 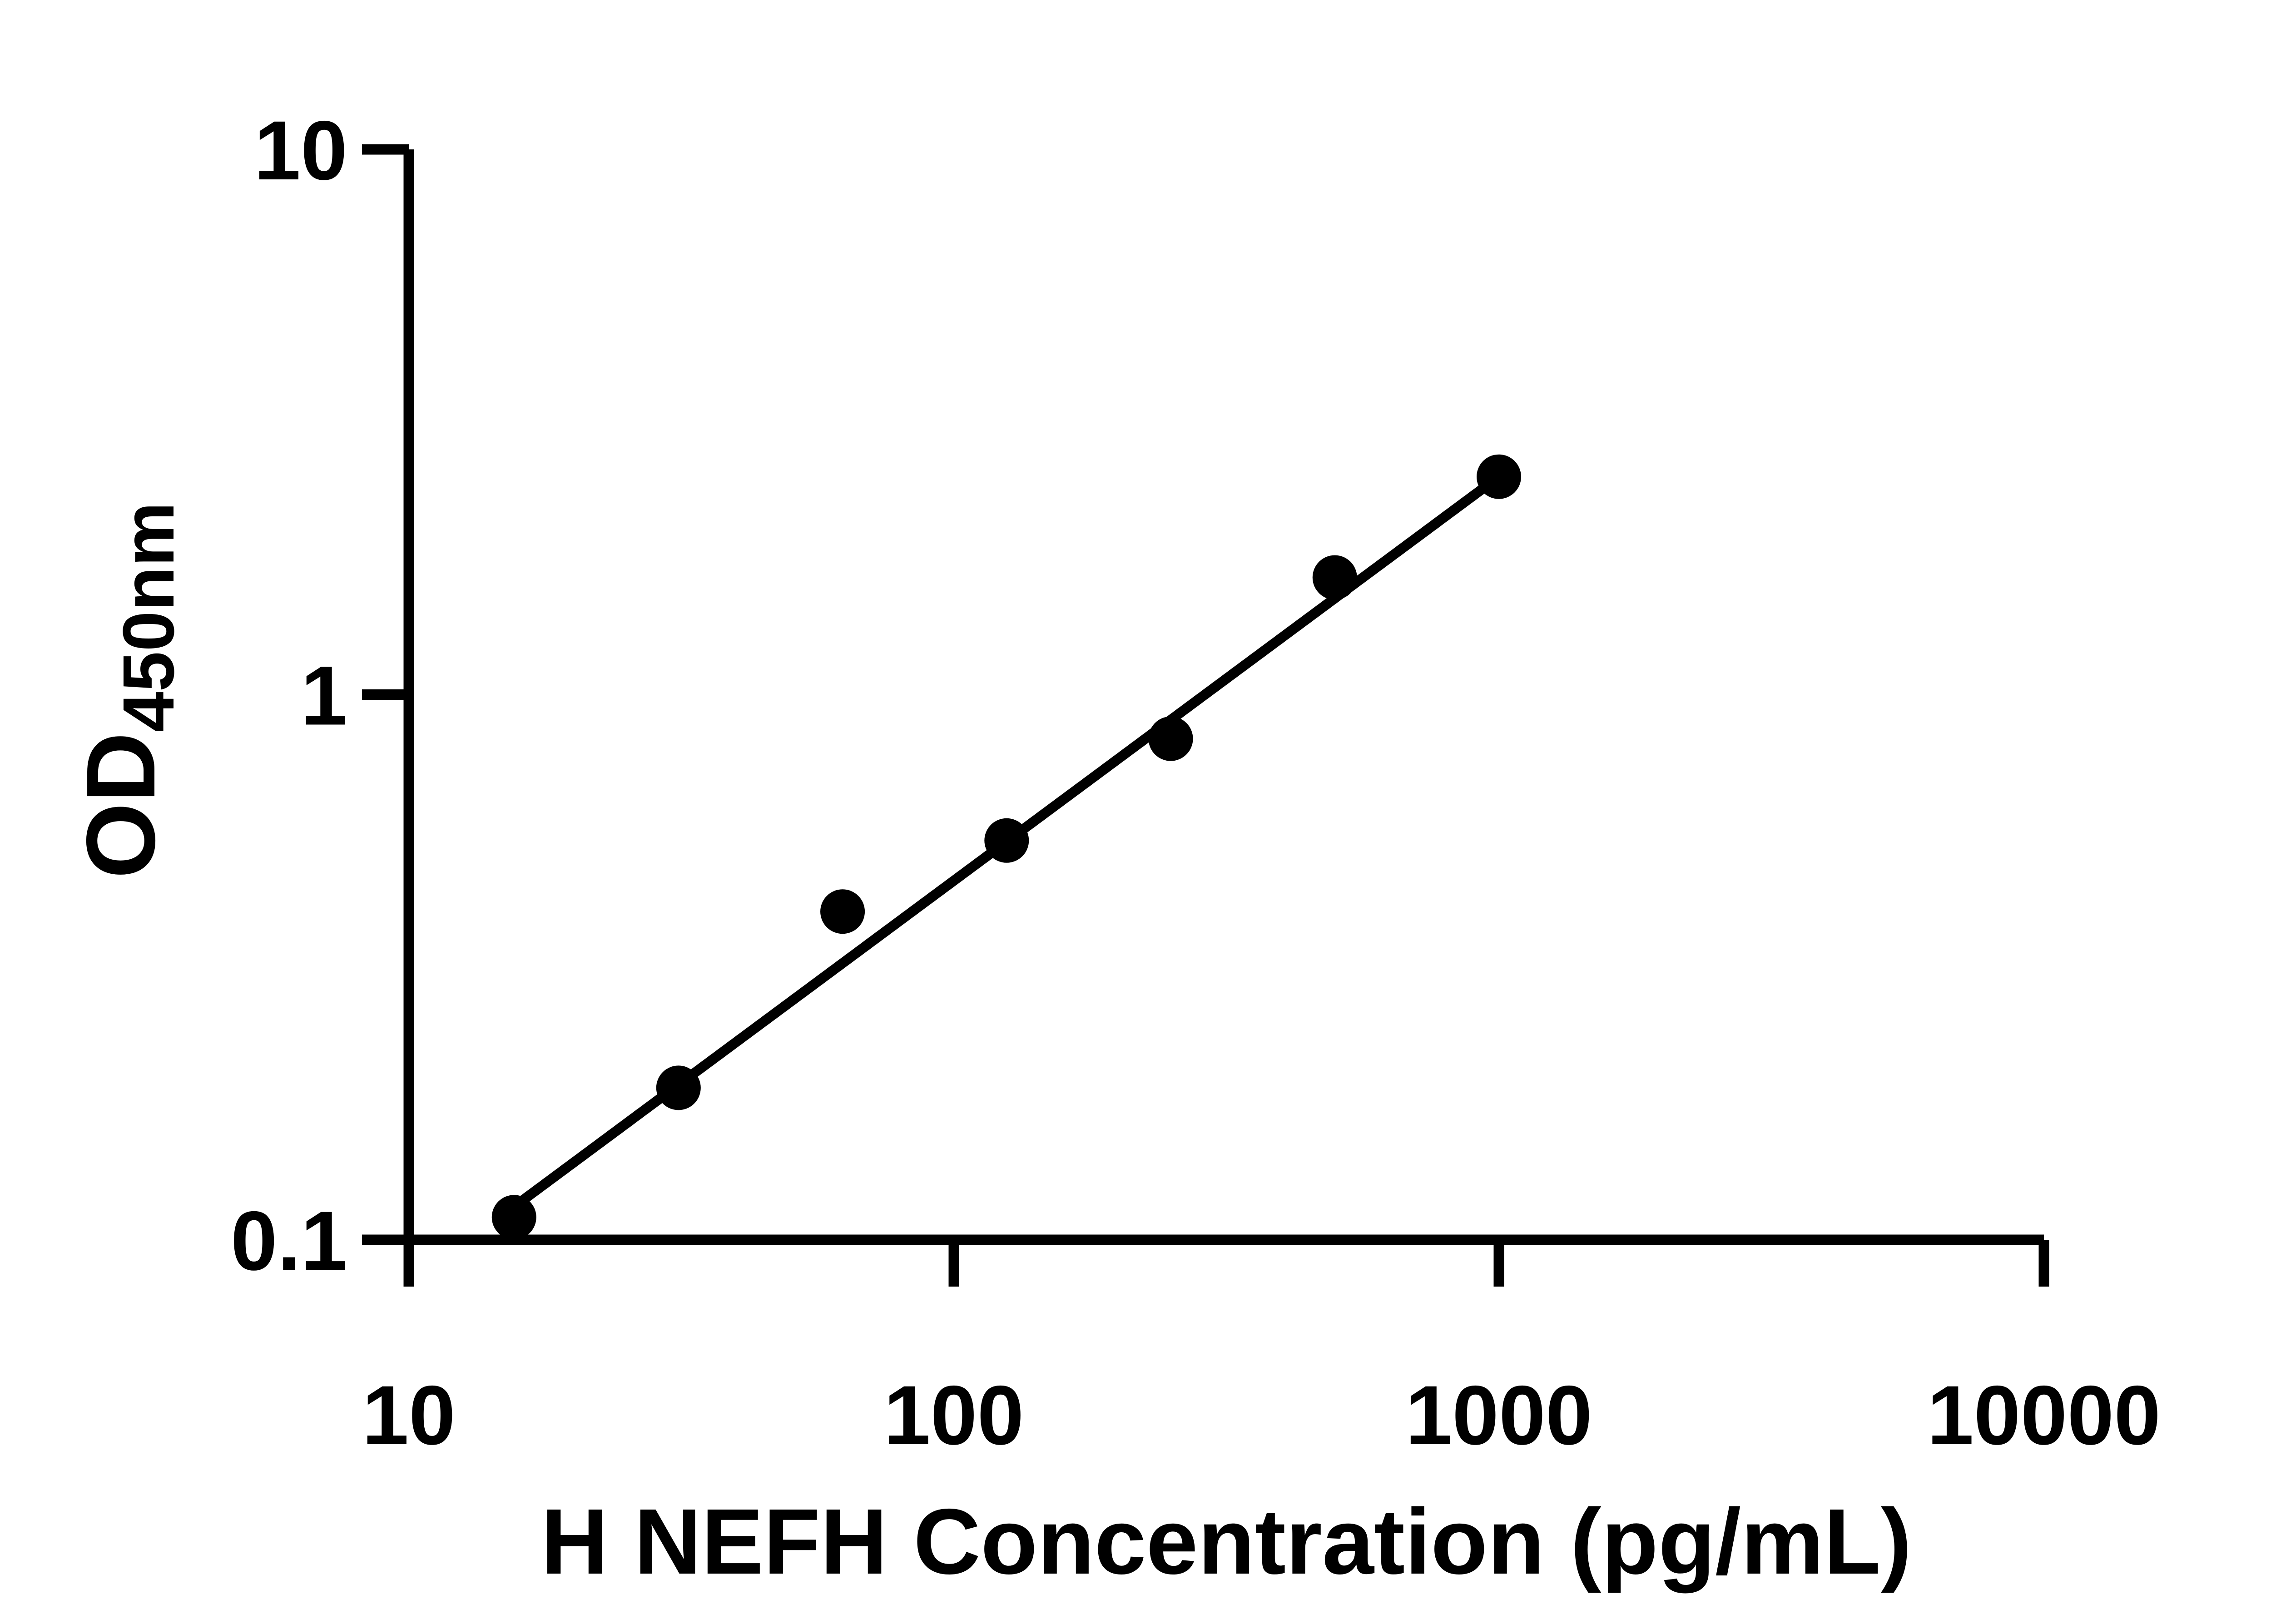 What do you see at coordinates (2044, 1415) in the screenshot?
I see `x-tick-label: 10000` at bounding box center [2044, 1415].